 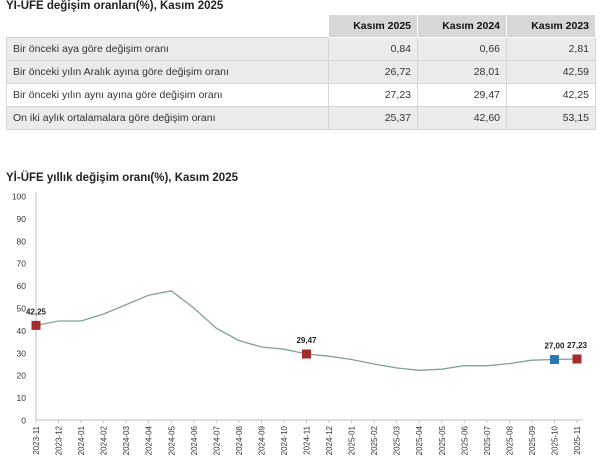 What do you see at coordinates (462, 26) in the screenshot?
I see `header-kasim-2024: Kasım 2024` at bounding box center [462, 26].